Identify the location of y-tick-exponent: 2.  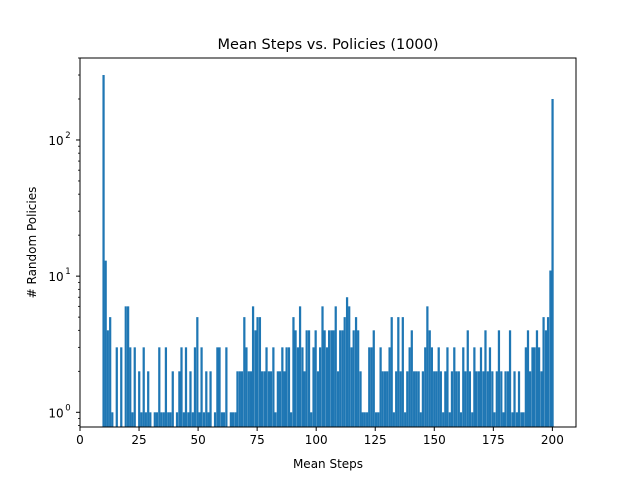
(67, 136).